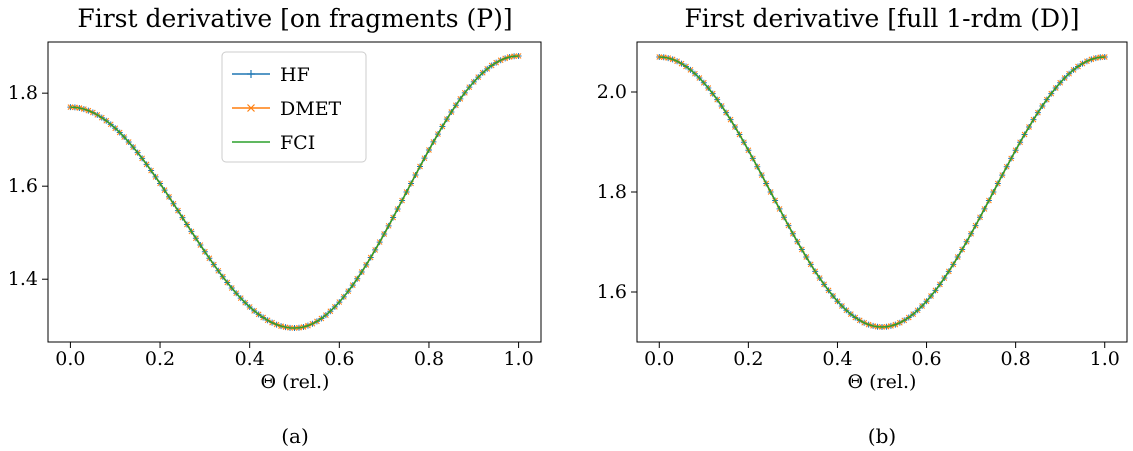 The height and width of the screenshot is (451, 1133). What do you see at coordinates (297, 143) in the screenshot?
I see `legend-label-fci: FCI` at bounding box center [297, 143].